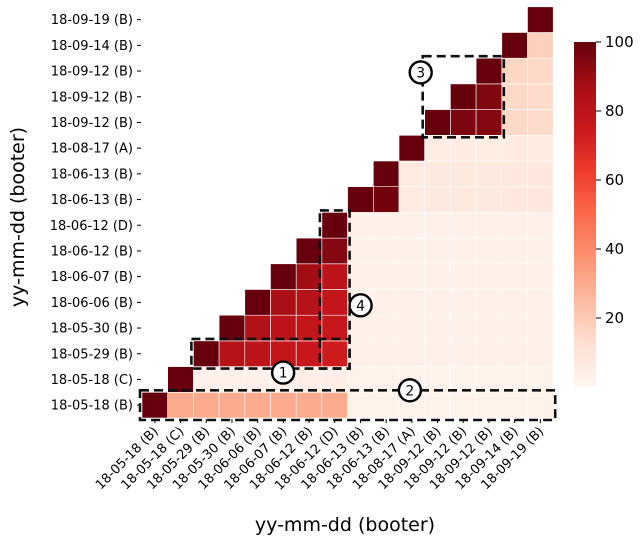 This screenshot has width=640, height=544. Describe the element at coordinates (92, 354) in the screenshot. I see `y-tick-label: 18-05-29 (B)` at that location.